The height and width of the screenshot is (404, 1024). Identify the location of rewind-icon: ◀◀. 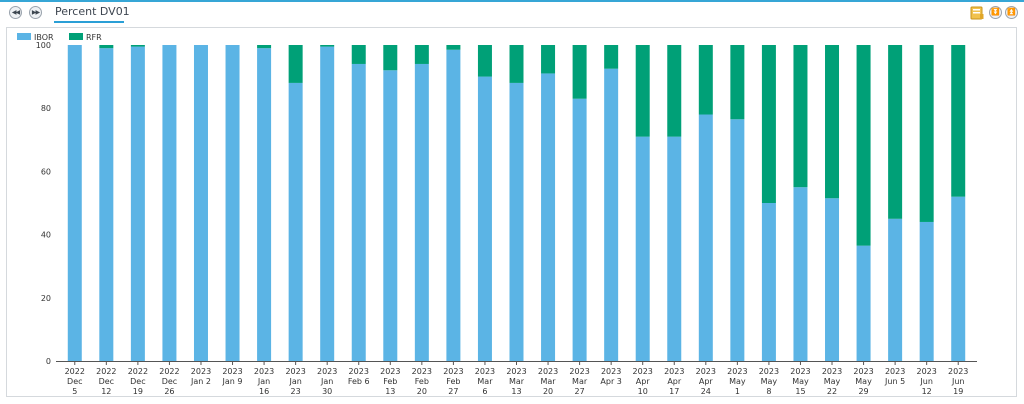
(15, 12).